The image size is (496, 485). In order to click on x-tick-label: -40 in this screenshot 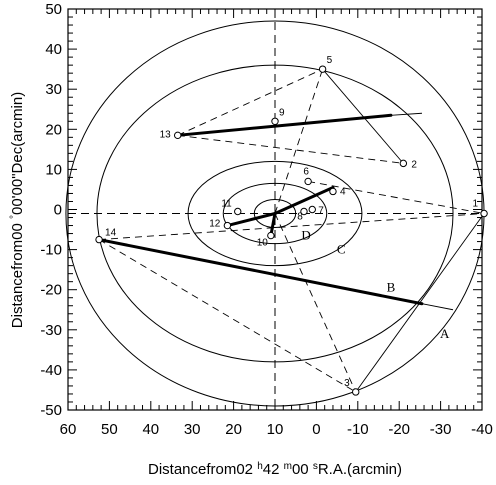, I will do `click(482, 429)`.